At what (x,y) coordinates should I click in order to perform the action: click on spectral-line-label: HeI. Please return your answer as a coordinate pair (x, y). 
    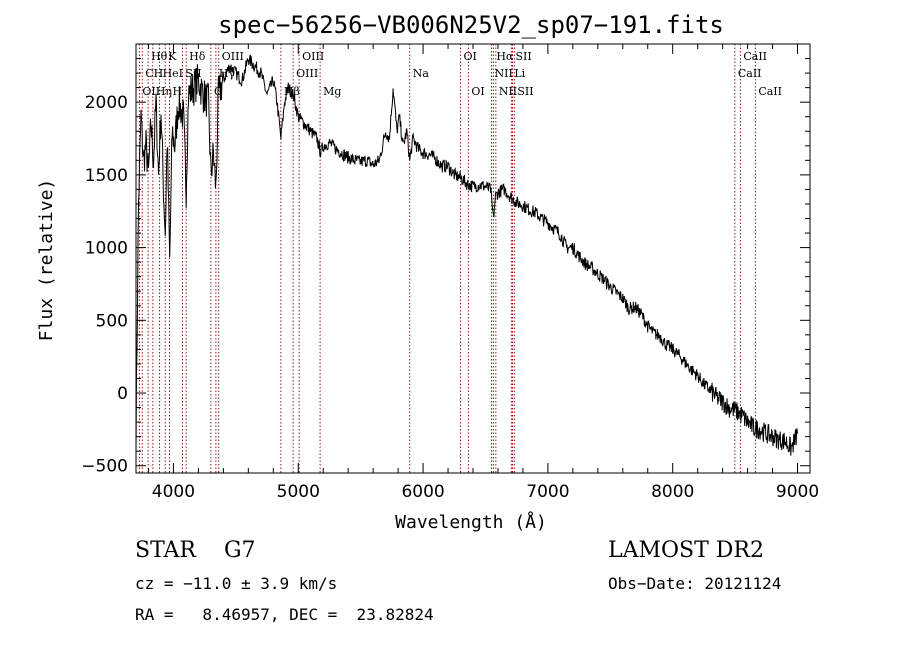
    Looking at the image, I should click on (173, 73).